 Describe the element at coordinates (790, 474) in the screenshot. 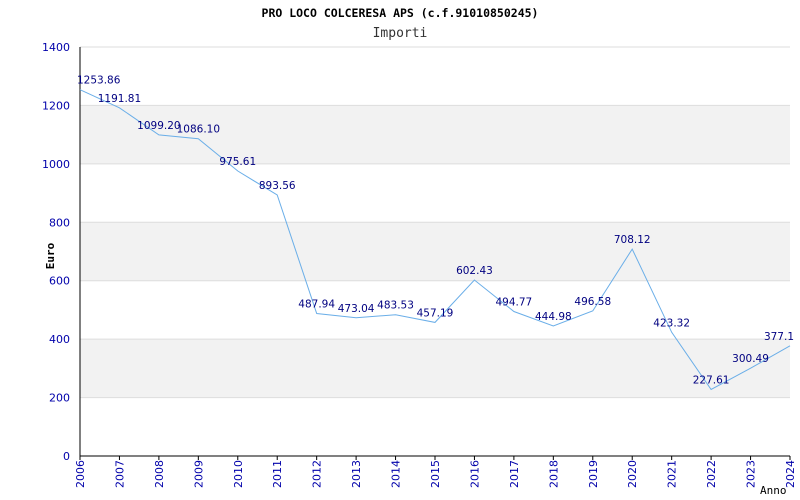

I see `x-tick-label: 2024` at that location.